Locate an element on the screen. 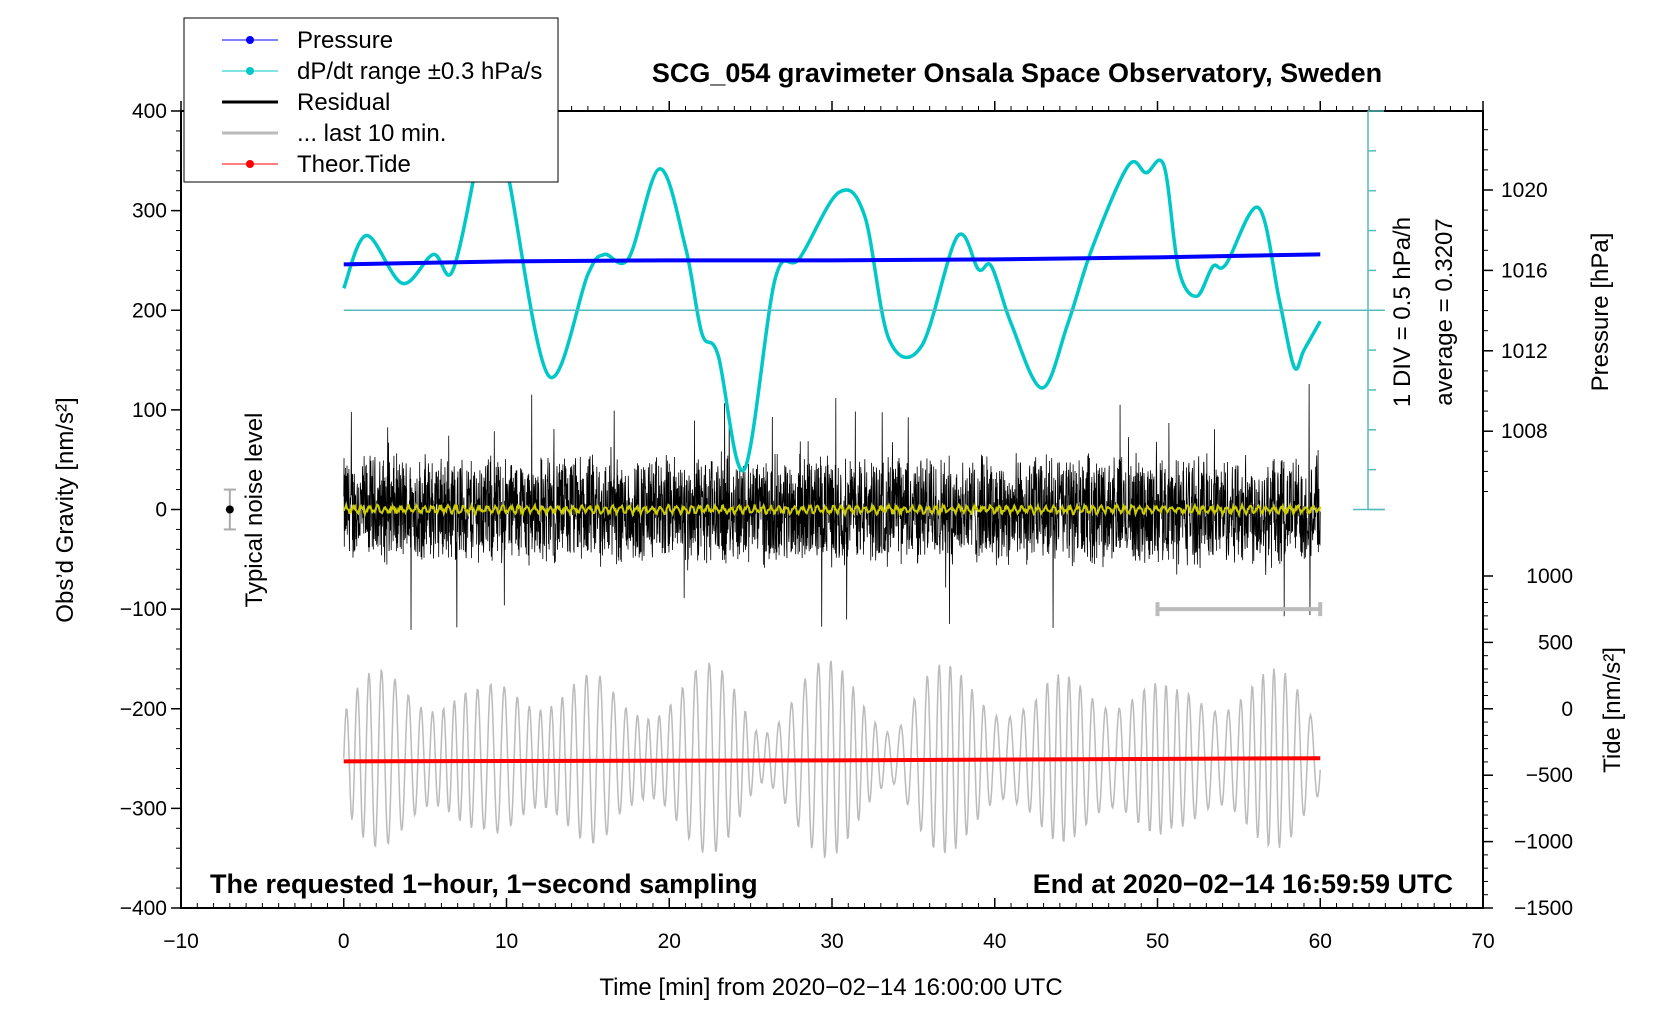  y-tick-label: −300 is located at coordinates (143, 808).